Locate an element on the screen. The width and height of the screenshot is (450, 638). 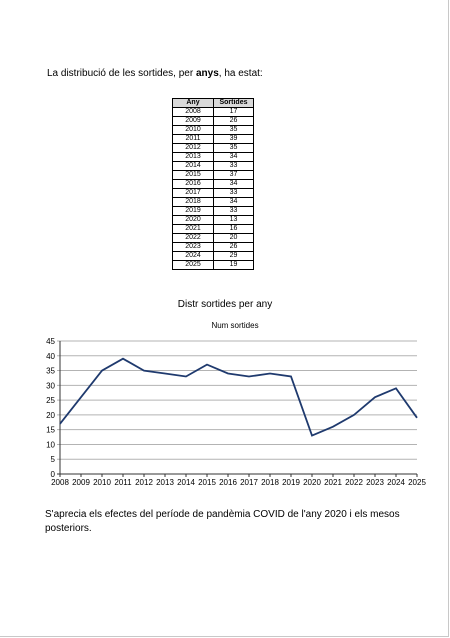
table-header-row: Any Sortides is located at coordinates (213, 103).